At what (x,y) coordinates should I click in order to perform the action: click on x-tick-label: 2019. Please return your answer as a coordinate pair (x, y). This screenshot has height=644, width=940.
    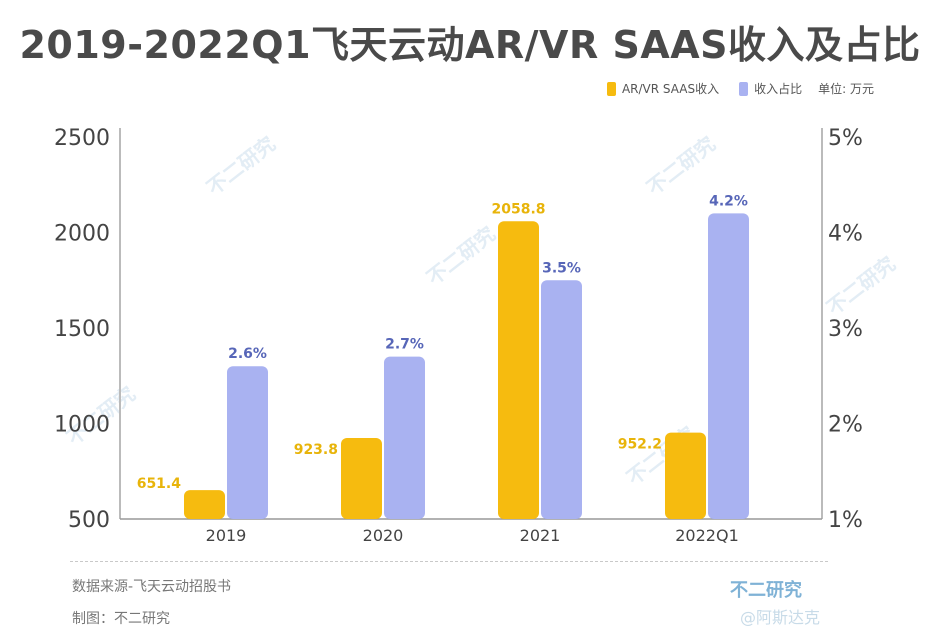
    Looking at the image, I should click on (226, 535).